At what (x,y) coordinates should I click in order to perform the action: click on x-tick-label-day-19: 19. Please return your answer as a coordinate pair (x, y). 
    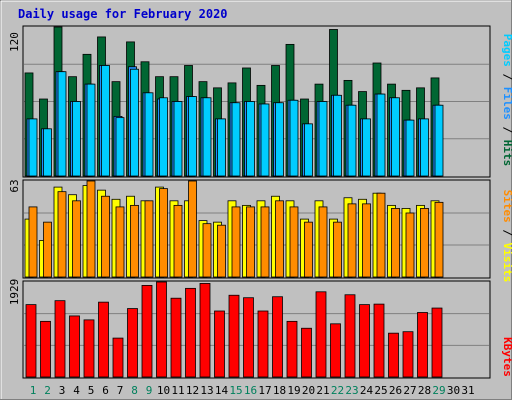
    Looking at the image, I should click on (293, 390).